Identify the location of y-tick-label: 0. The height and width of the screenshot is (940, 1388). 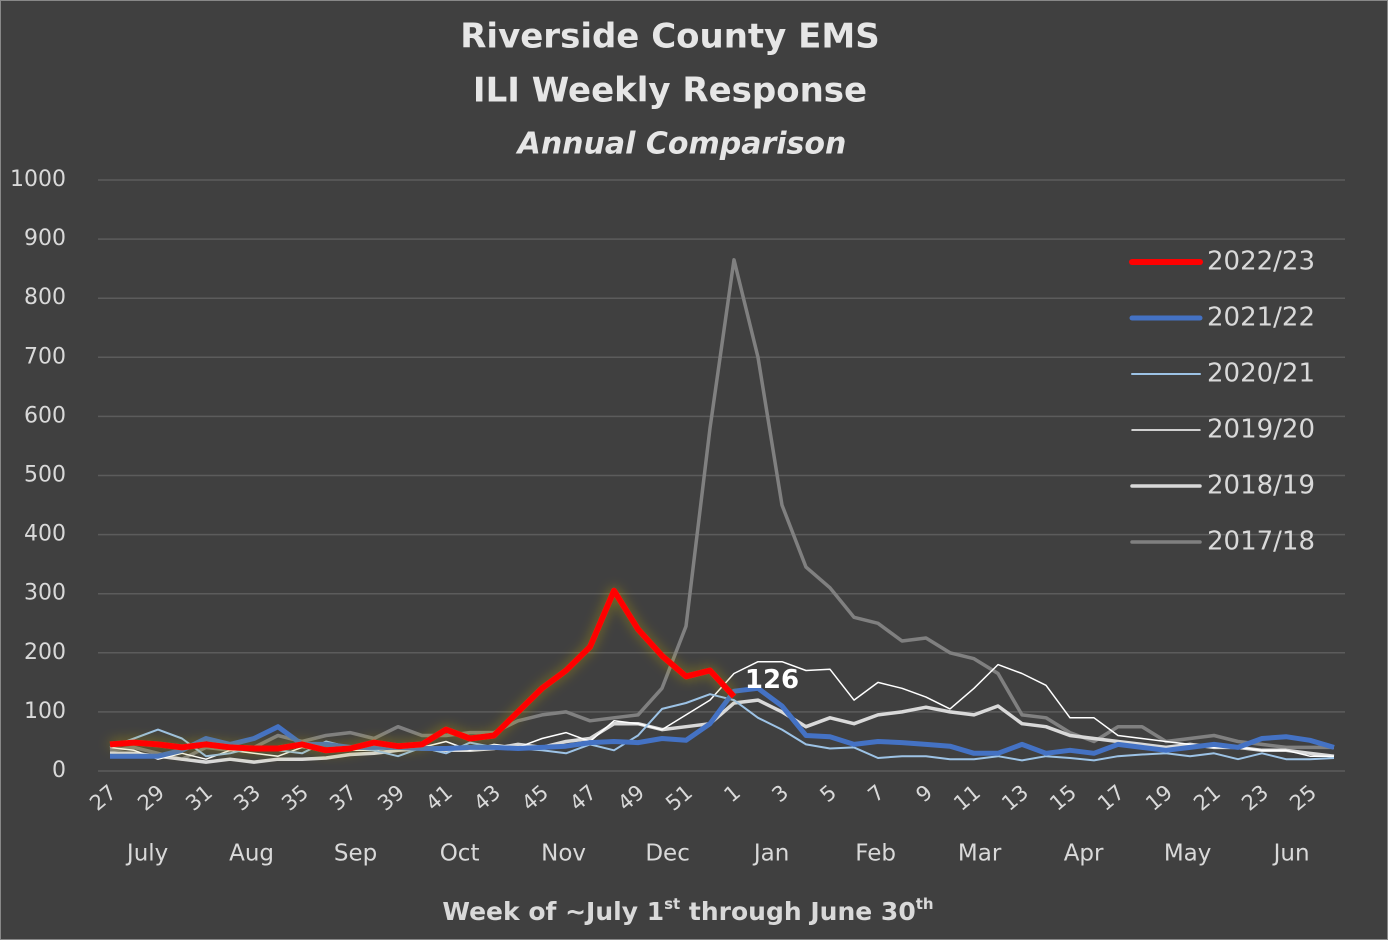
(59, 770).